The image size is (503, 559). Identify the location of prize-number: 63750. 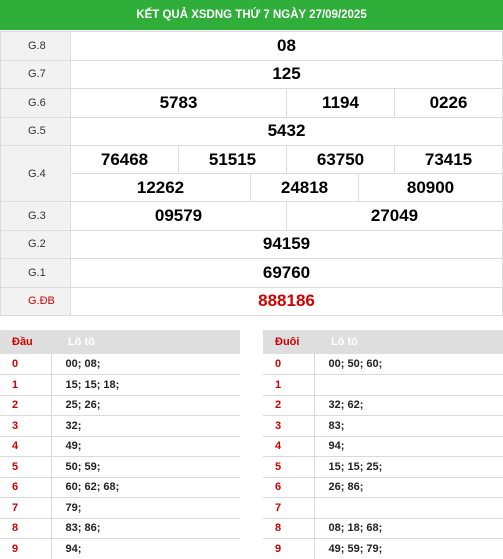
(340, 159).